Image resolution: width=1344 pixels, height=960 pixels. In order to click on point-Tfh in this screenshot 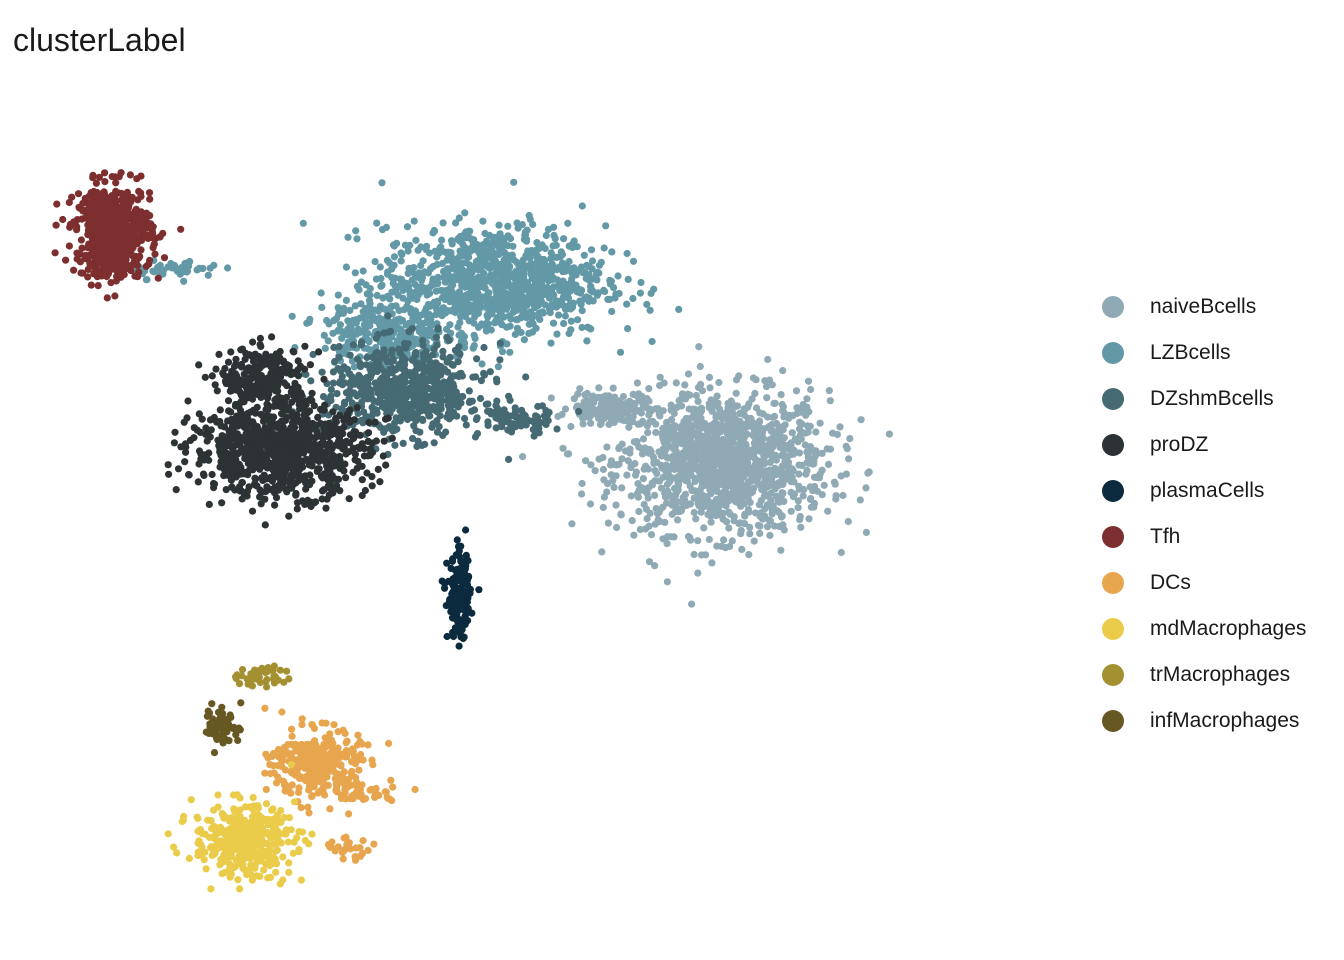, I will do `click(158, 278)`.